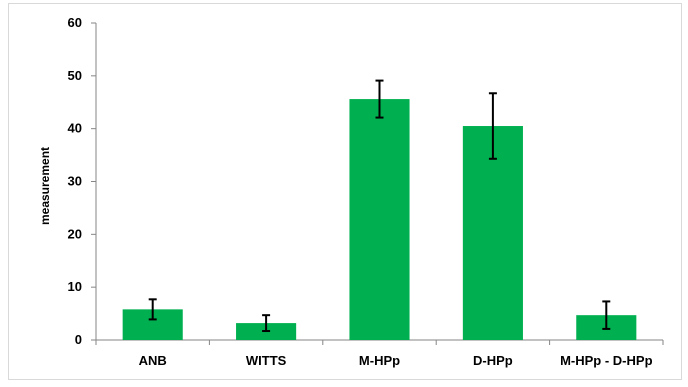  I want to click on y-tick-label: 20, so click(75, 233).